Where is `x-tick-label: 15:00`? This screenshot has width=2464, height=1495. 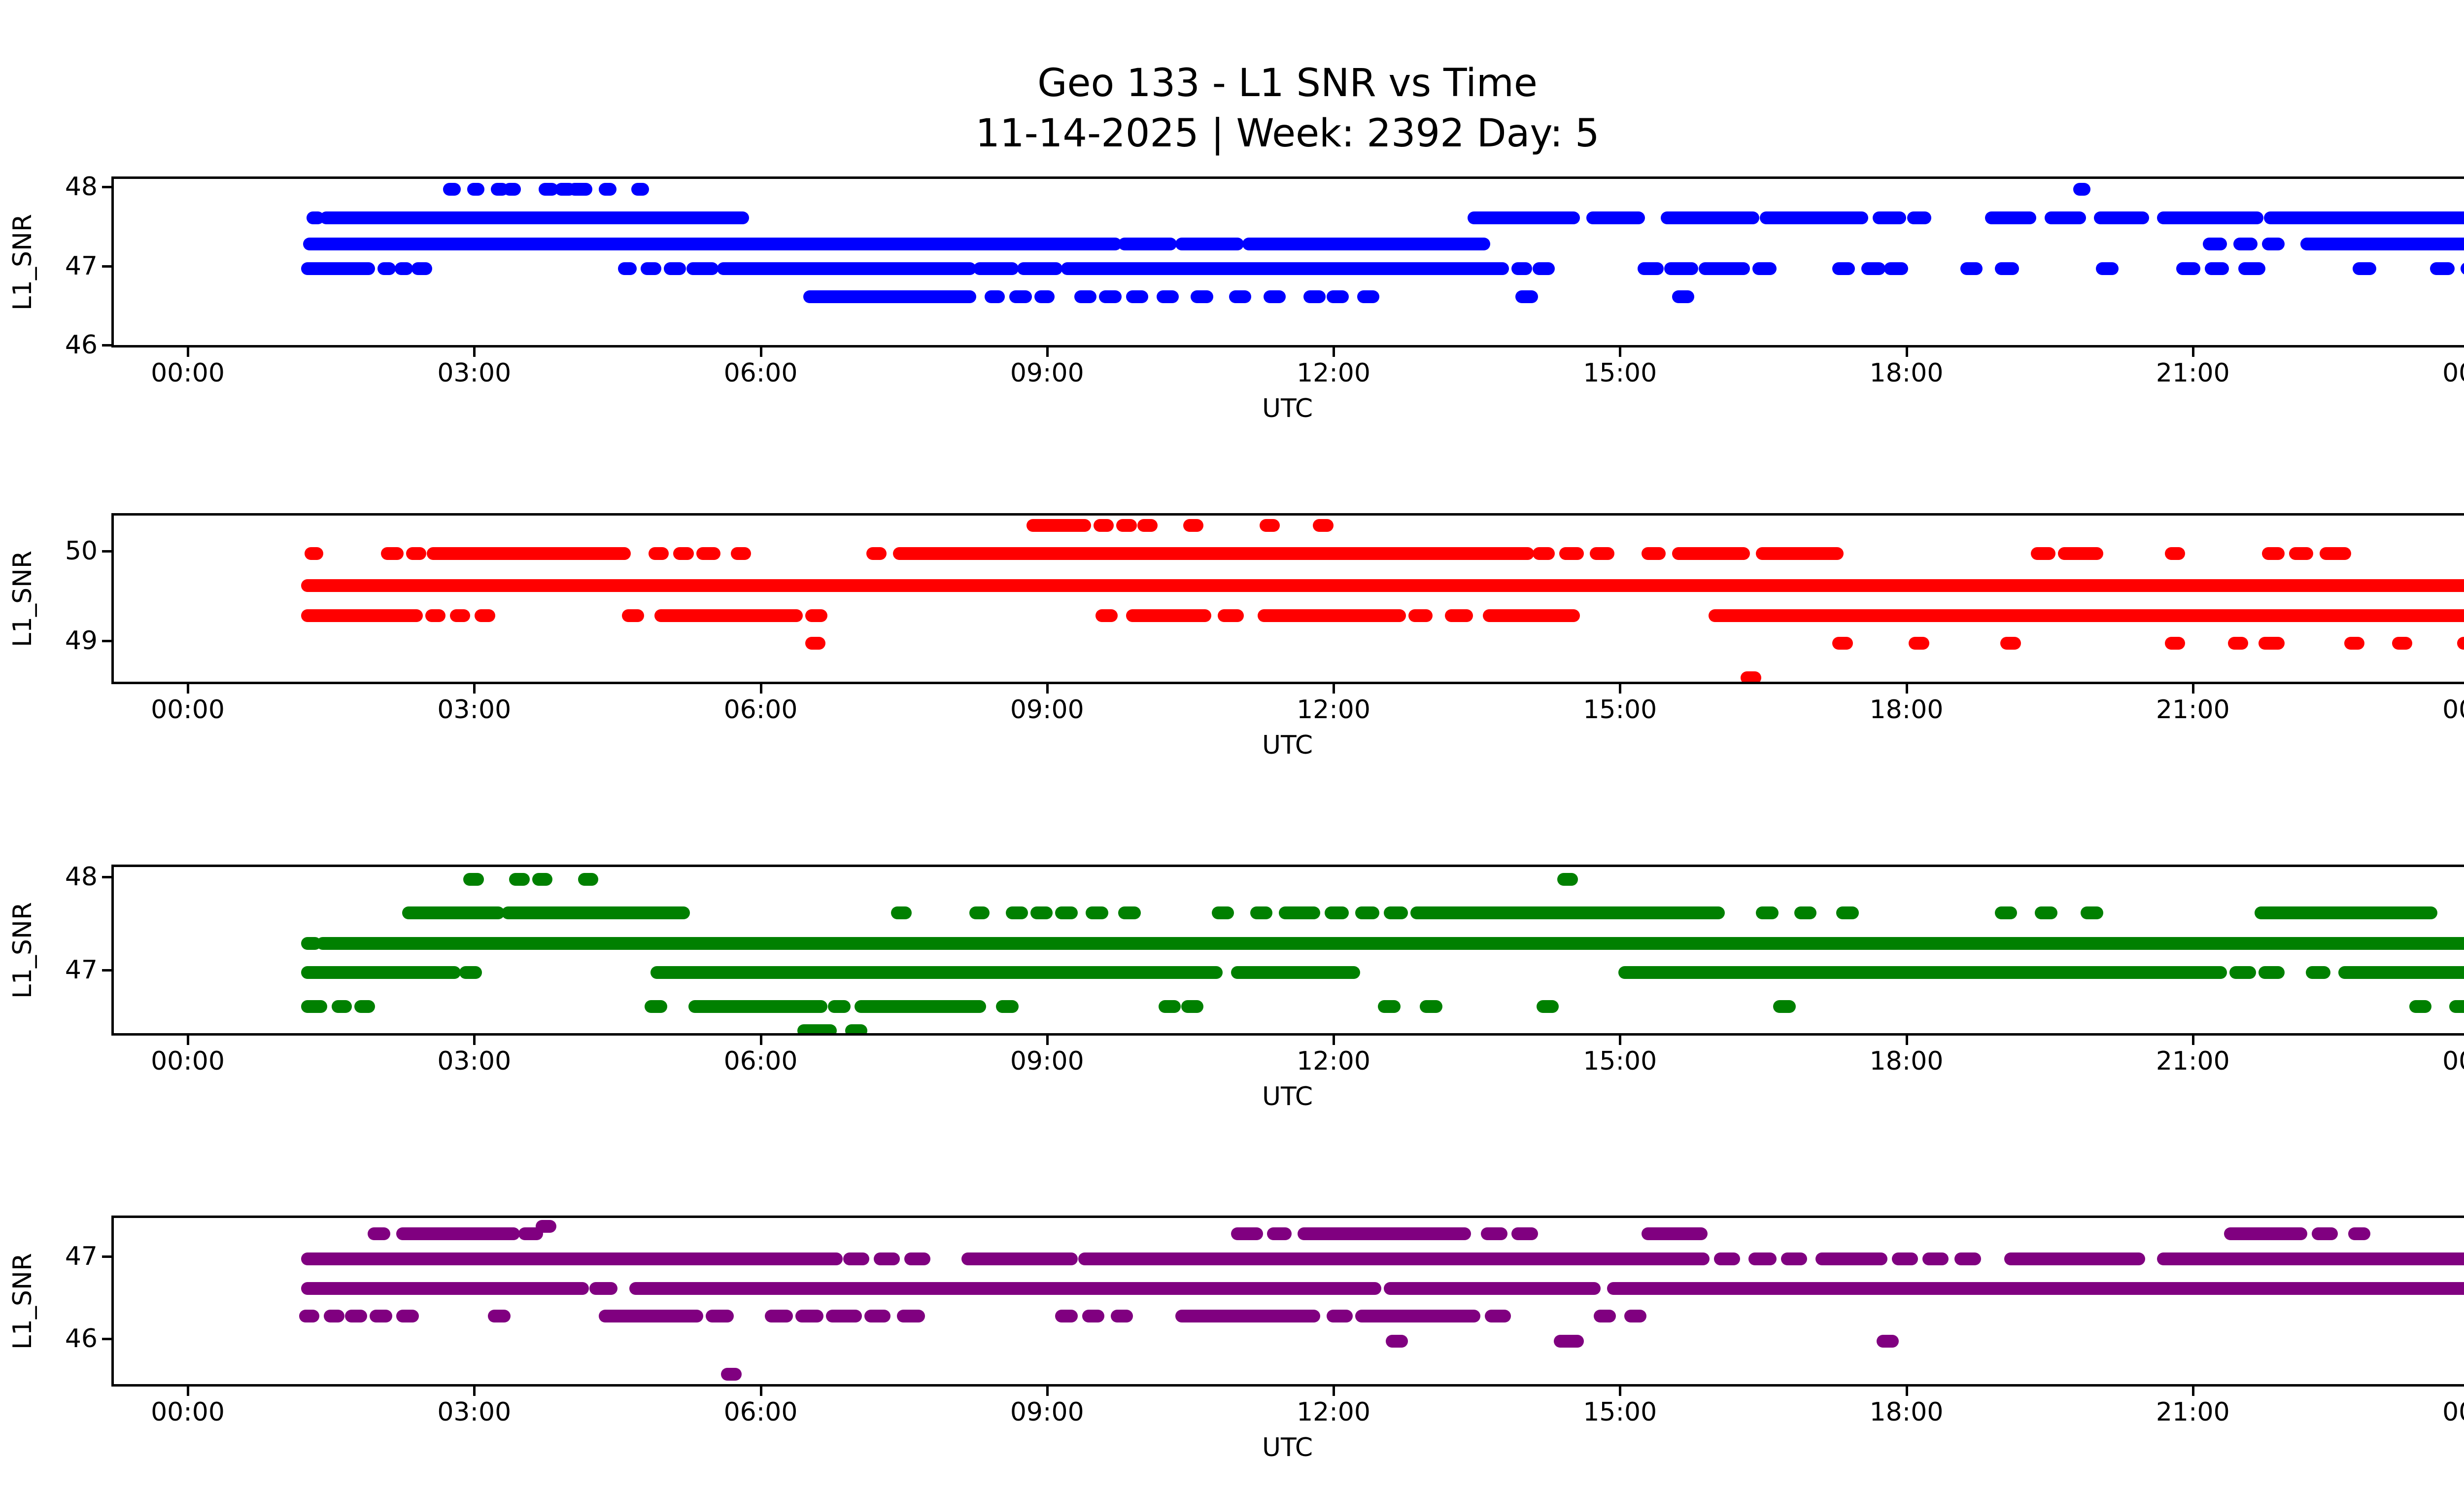
x-tick-label: 15:00 is located at coordinates (1620, 1412).